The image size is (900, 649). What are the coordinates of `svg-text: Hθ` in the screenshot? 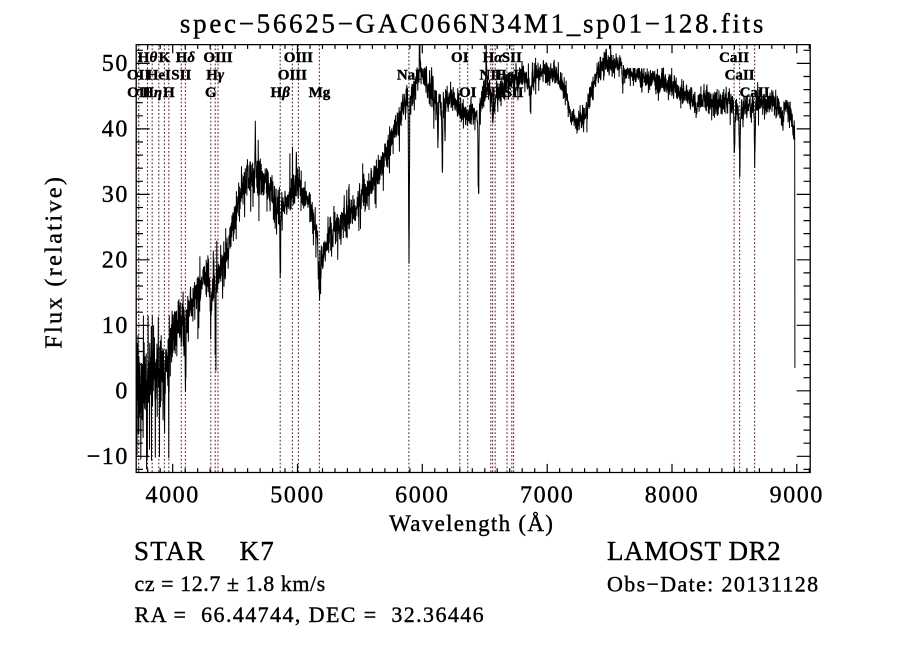 It's located at (148, 58).